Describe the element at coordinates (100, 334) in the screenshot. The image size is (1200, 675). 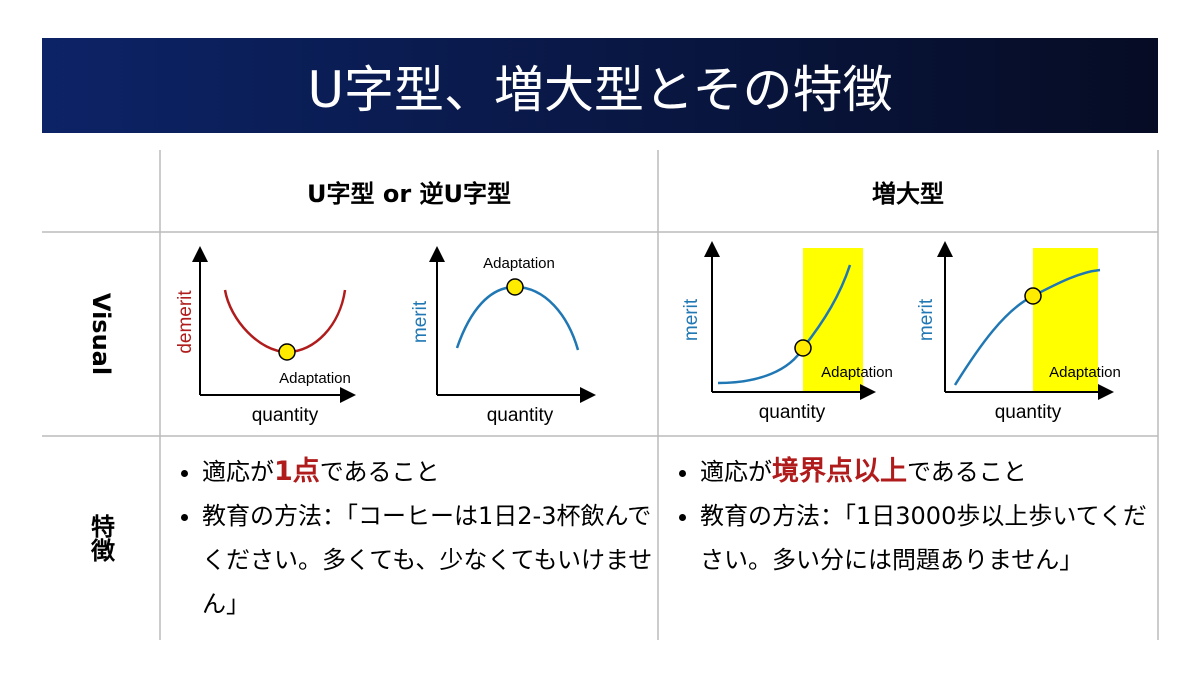
I see `row-label: Visual` at that location.